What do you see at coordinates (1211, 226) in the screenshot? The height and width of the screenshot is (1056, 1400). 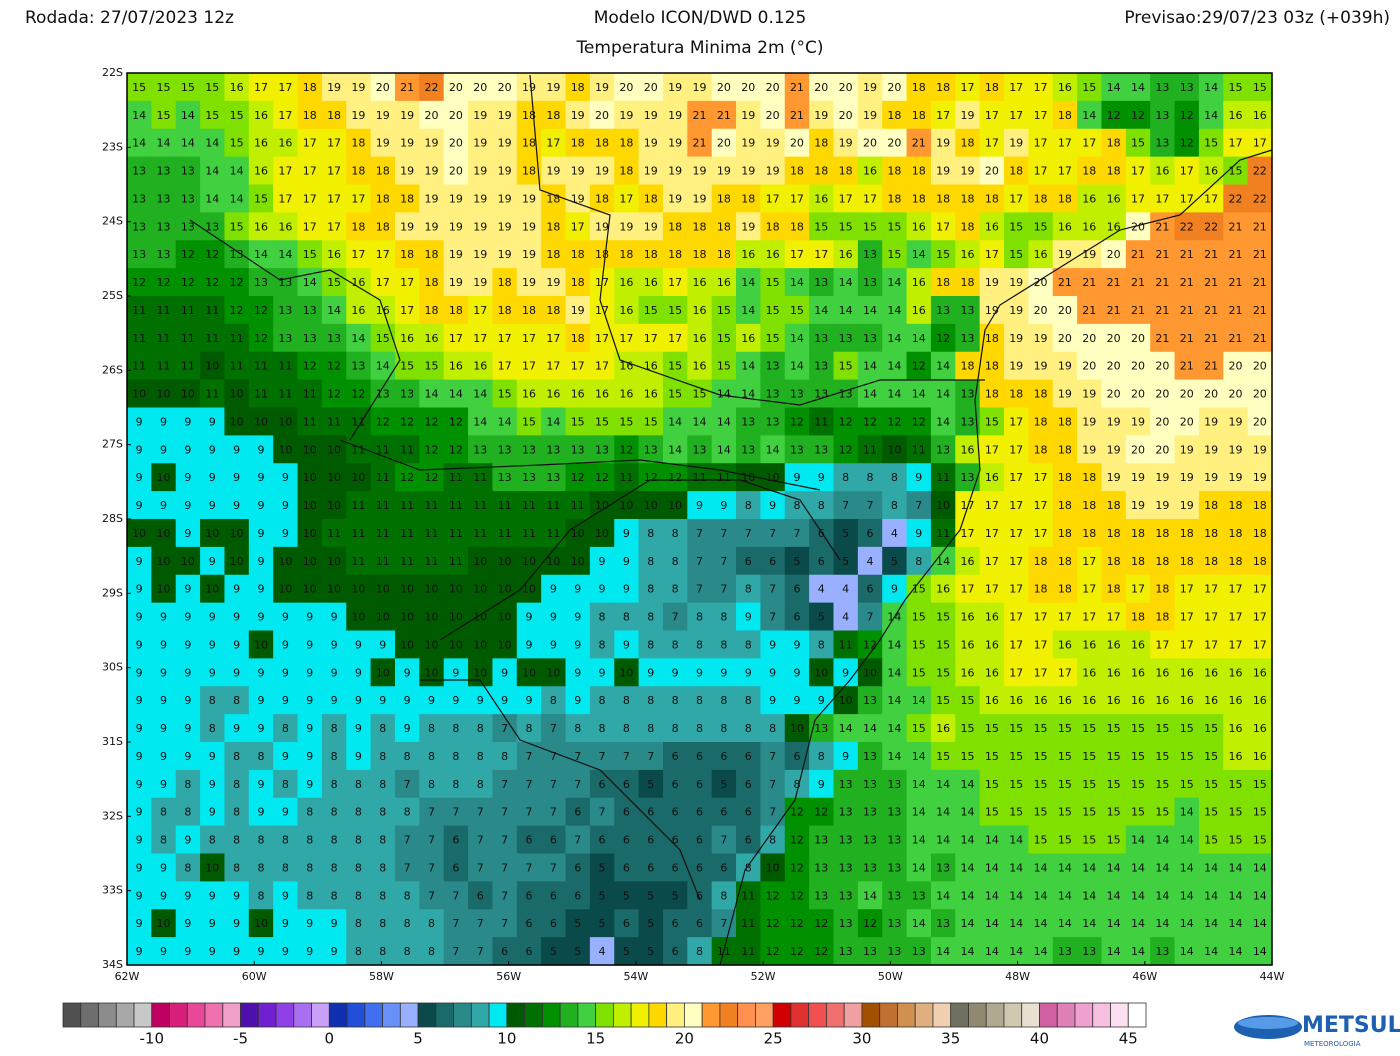 I see `grid-value: 22` at bounding box center [1211, 226].